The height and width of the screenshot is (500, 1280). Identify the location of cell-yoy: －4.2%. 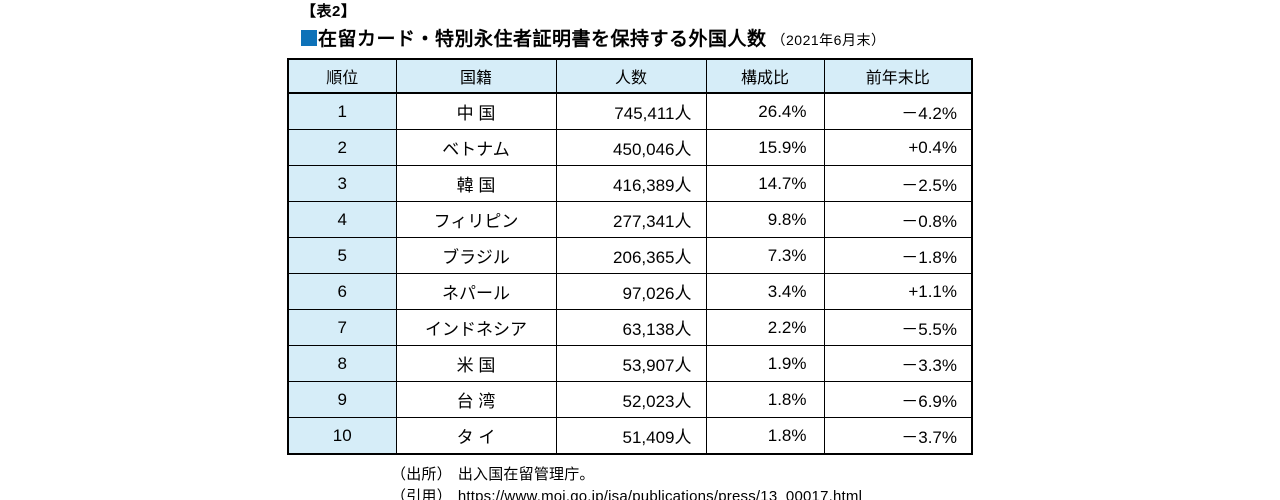
(898, 111).